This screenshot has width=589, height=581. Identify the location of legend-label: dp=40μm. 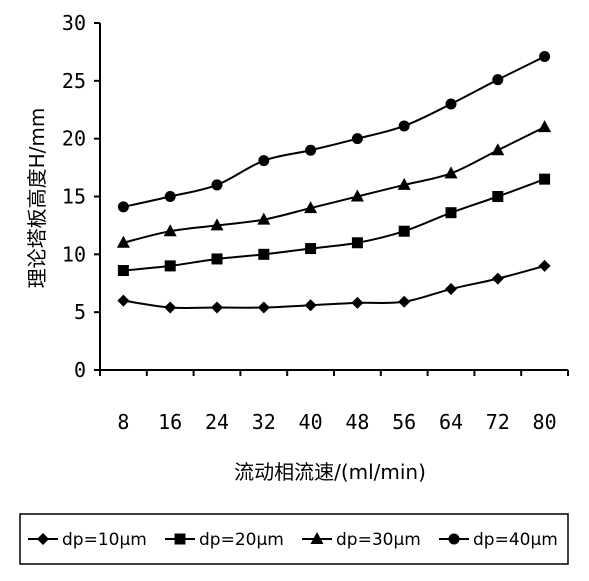
(515, 540).